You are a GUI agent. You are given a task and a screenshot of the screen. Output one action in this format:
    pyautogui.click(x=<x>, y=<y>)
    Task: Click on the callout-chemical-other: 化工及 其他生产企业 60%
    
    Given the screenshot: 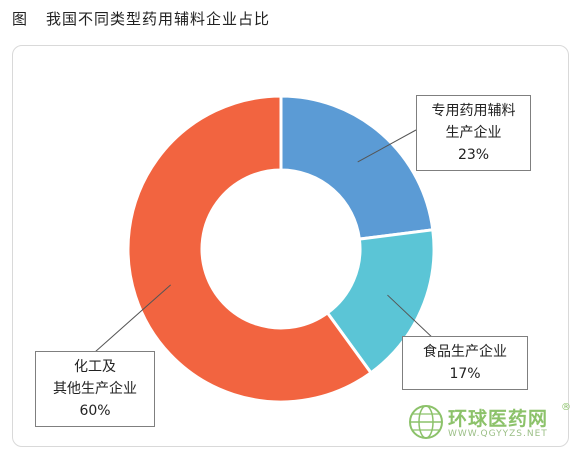 What is the action you would take?
    pyautogui.click(x=95, y=389)
    